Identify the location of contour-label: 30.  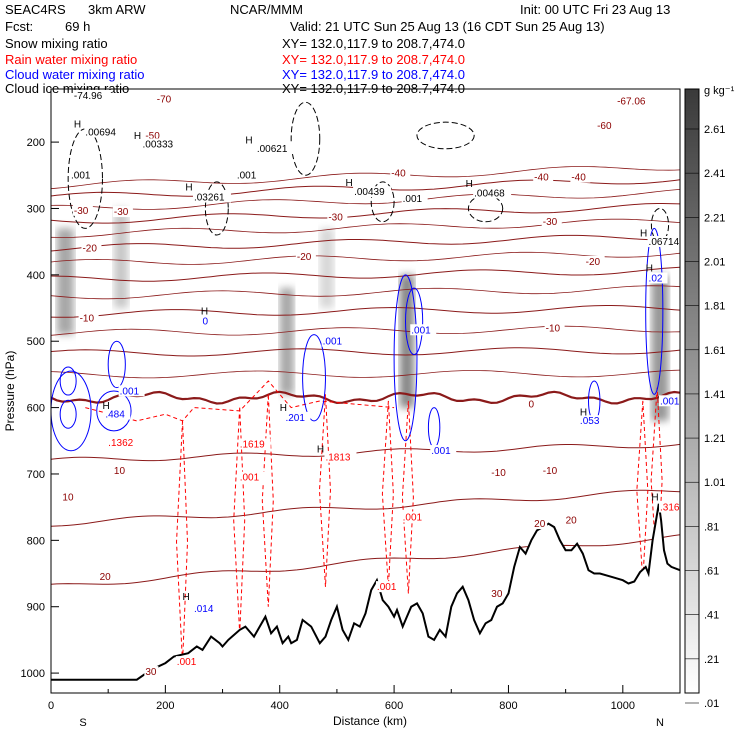
(151, 672).